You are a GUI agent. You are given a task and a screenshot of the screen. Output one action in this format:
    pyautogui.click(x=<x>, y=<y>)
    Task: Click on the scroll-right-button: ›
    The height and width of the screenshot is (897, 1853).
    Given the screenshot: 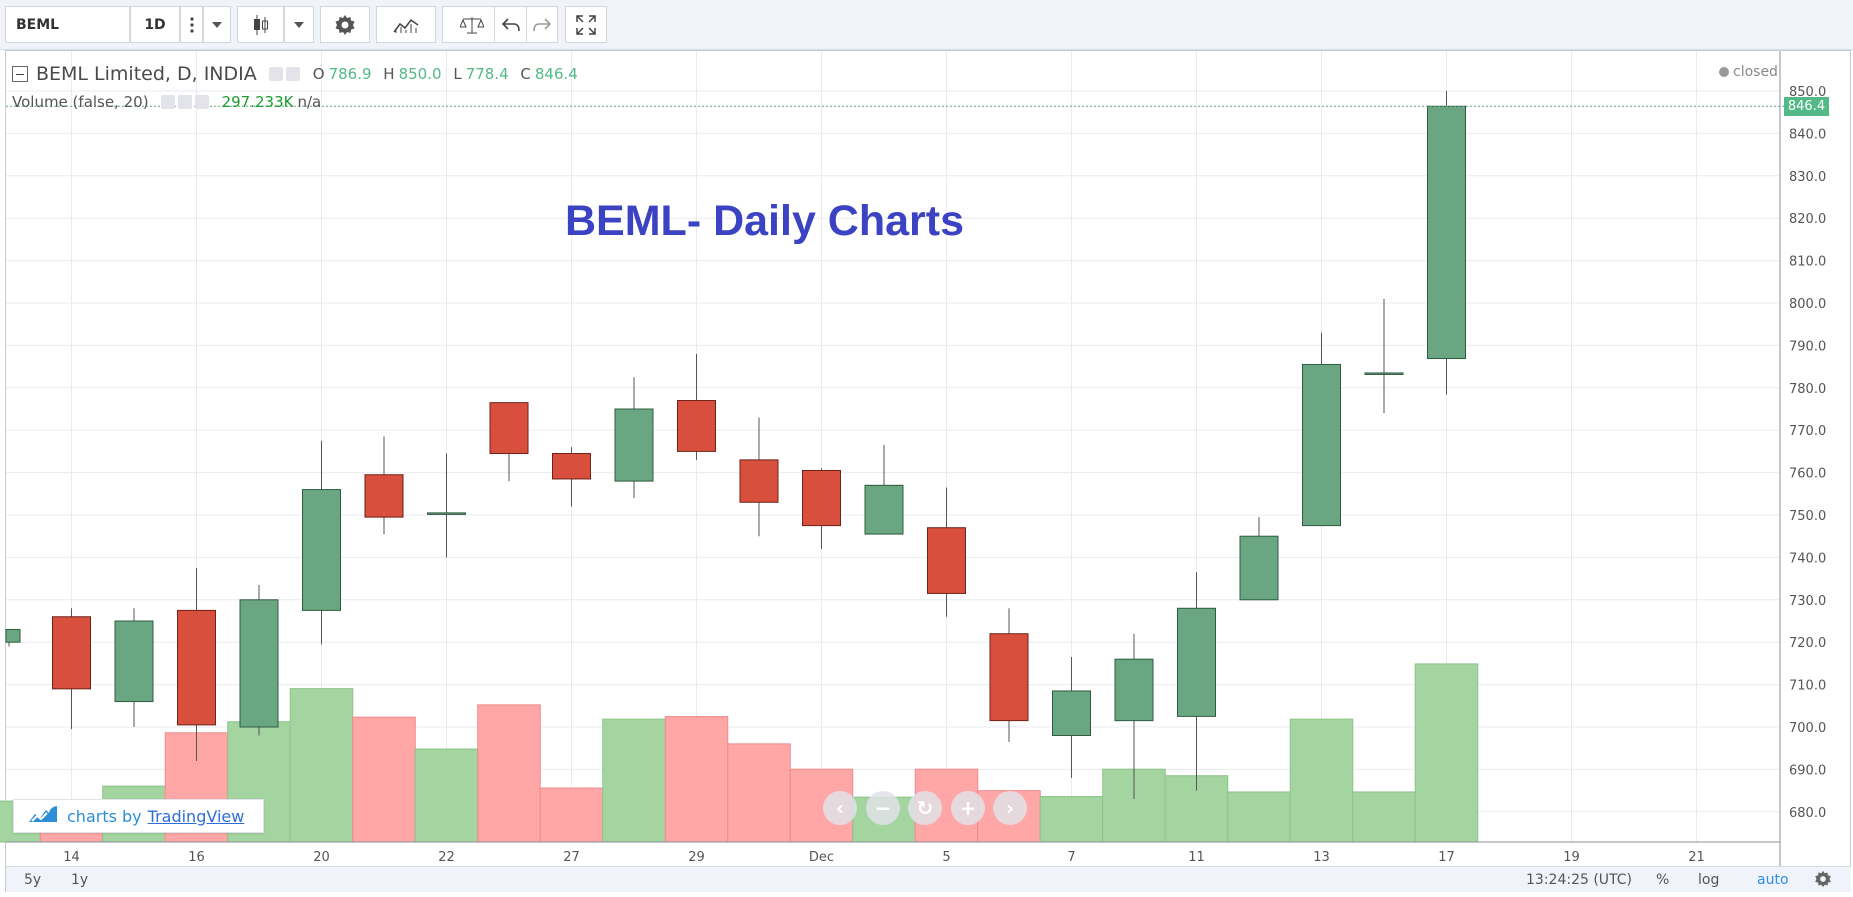 What is the action you would take?
    pyautogui.click(x=1010, y=808)
    